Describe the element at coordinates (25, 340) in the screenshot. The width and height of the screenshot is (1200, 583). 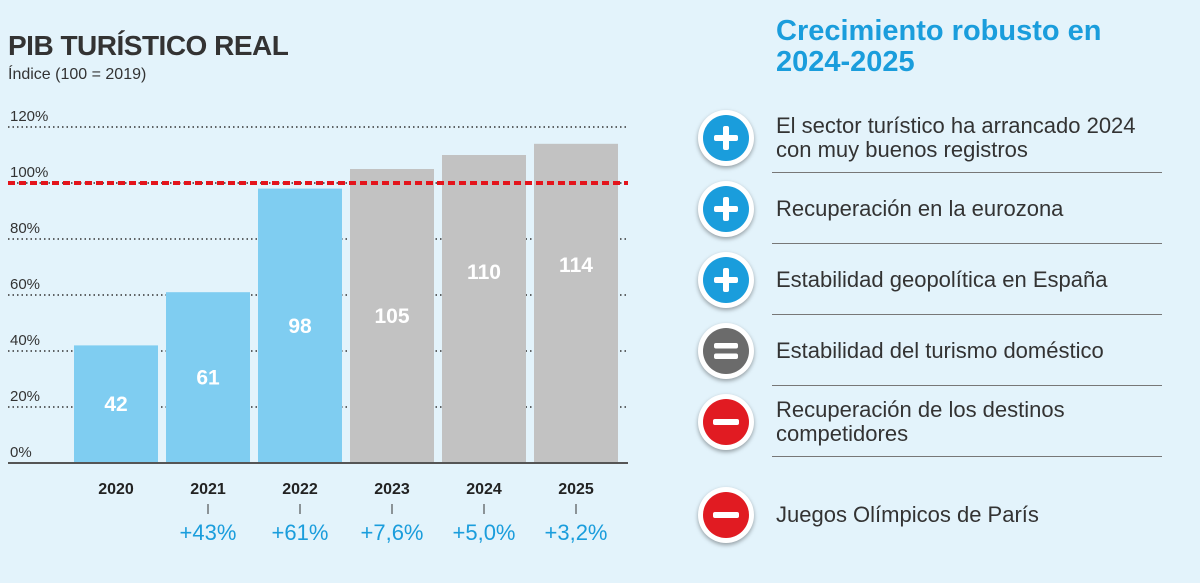
I see `y-tick-label: 40%` at that location.